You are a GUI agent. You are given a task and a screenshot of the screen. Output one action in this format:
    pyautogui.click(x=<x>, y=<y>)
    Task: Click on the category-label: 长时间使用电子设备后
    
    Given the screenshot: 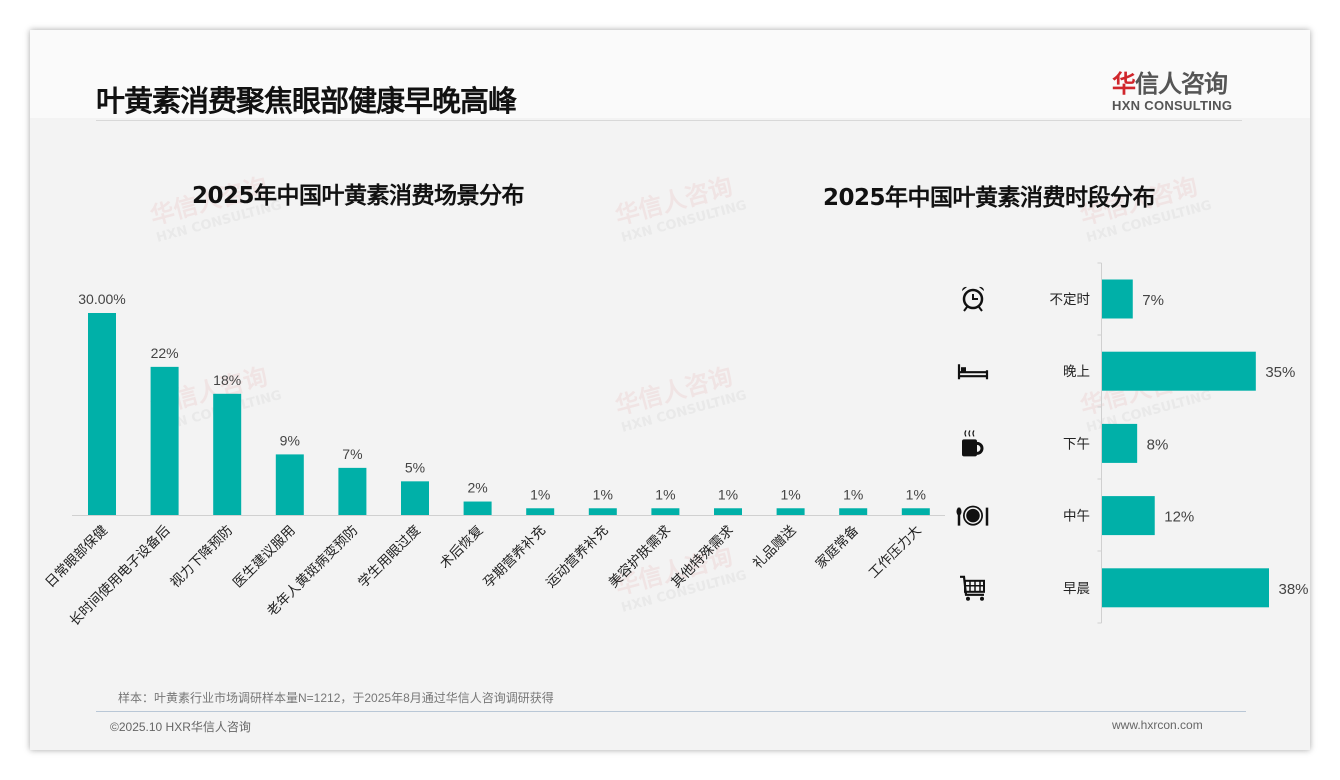 What is the action you would take?
    pyautogui.click(x=119, y=575)
    